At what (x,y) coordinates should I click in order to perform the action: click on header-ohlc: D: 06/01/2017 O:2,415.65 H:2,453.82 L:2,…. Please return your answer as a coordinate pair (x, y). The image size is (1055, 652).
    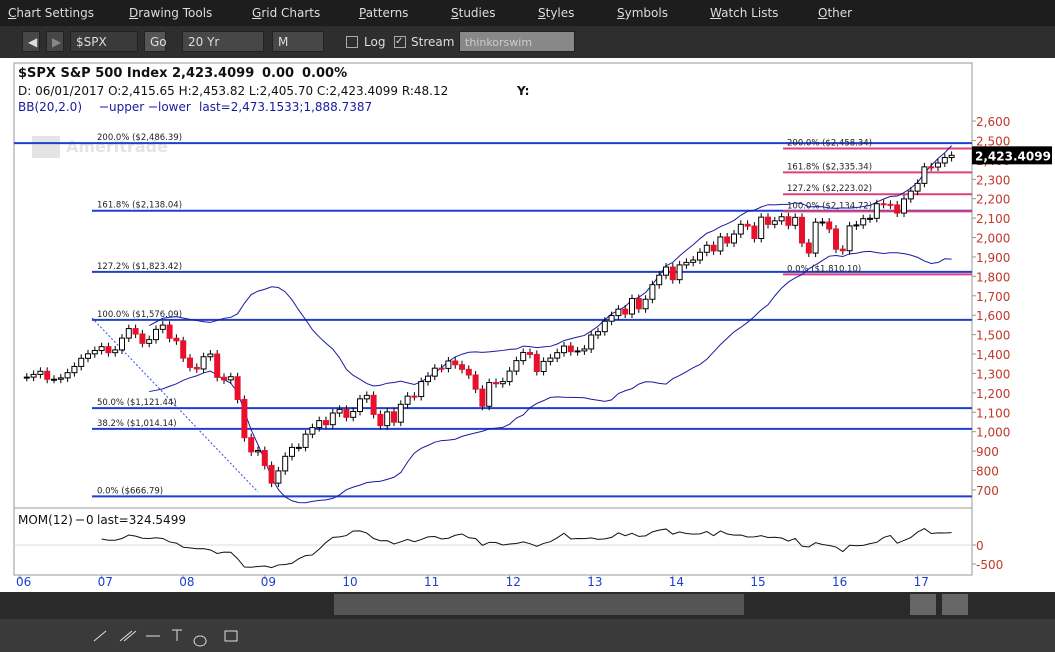
    Looking at the image, I should click on (233, 91).